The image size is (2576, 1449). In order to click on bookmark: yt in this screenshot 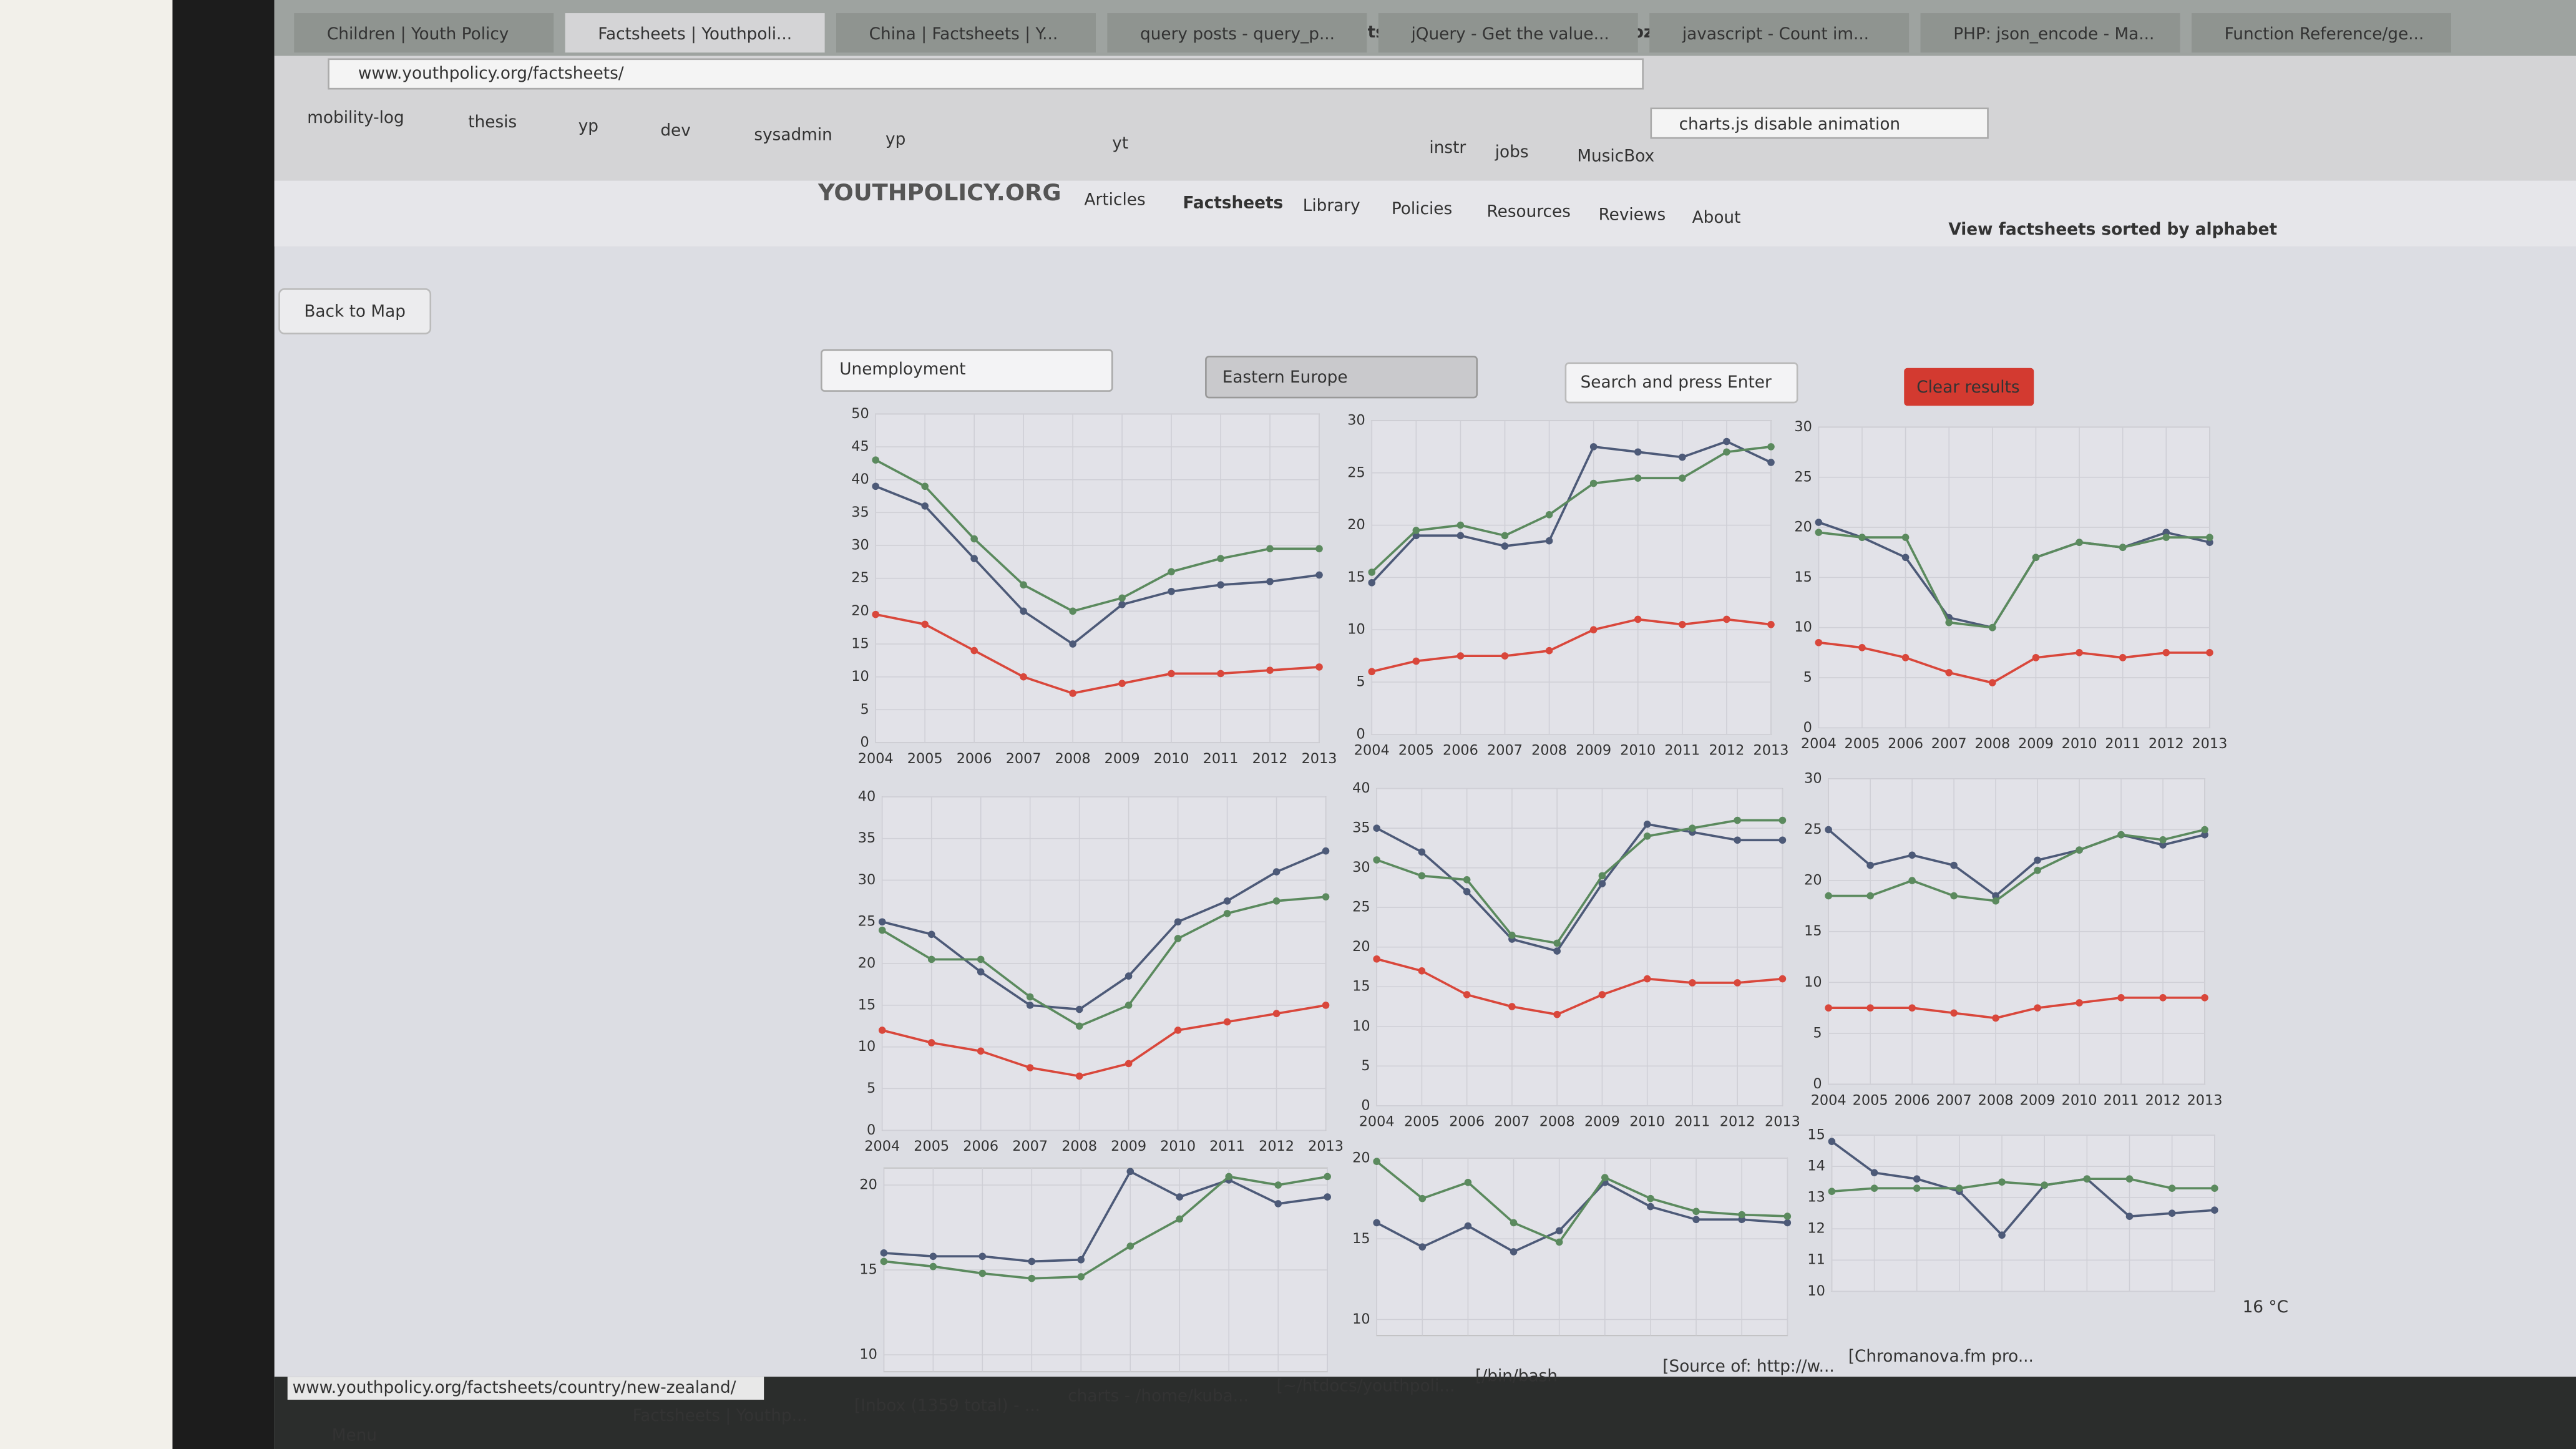, I will do `click(1120, 143)`.